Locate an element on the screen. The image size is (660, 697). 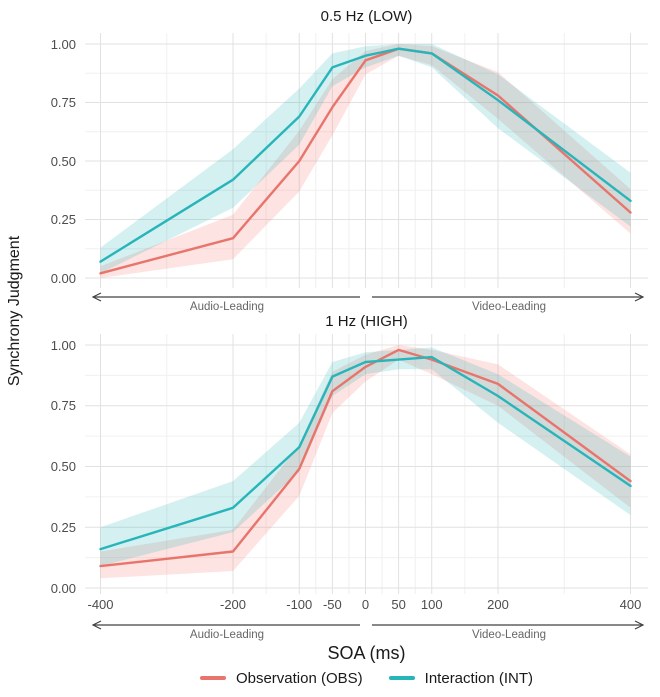
audio-leading-label-low: Audio-Leading is located at coordinates (227, 307).